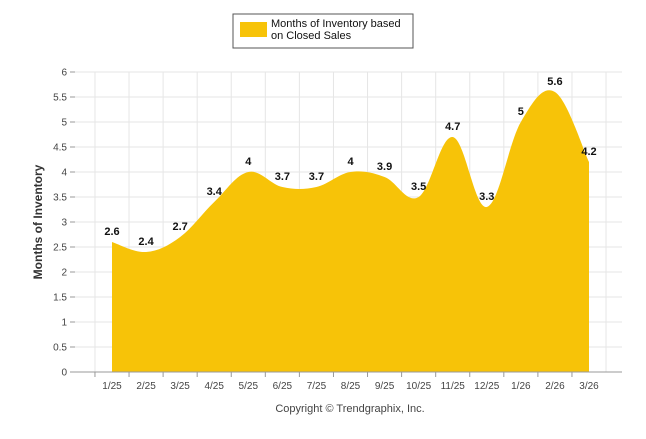 This screenshot has height=439, width=646. What do you see at coordinates (521, 386) in the screenshot?
I see `x-tick-label: 1/26` at bounding box center [521, 386].